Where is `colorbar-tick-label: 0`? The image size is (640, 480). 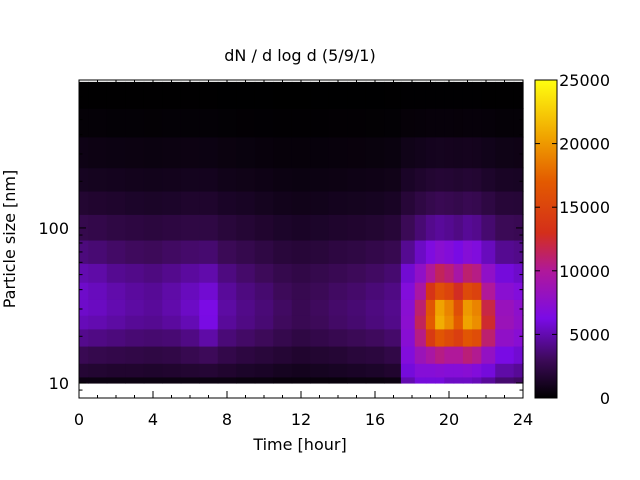 colorbar-tick-label: 0 is located at coordinates (605, 398).